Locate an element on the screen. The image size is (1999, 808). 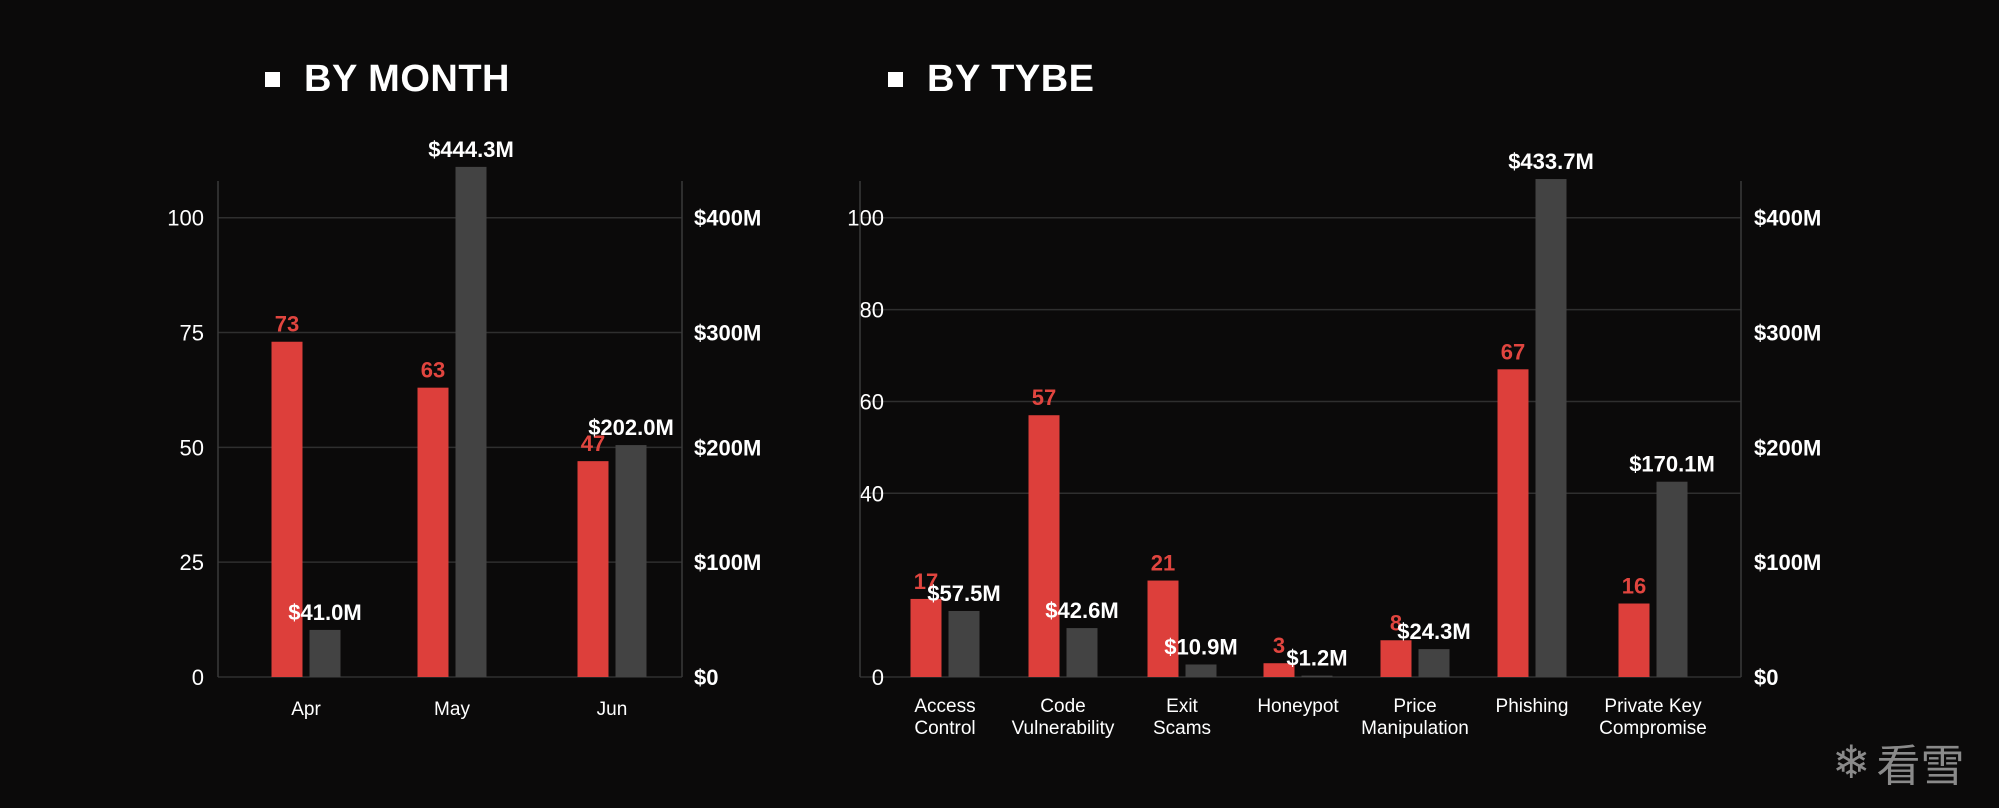
type-category-label: Access Control is located at coordinates (944, 717).